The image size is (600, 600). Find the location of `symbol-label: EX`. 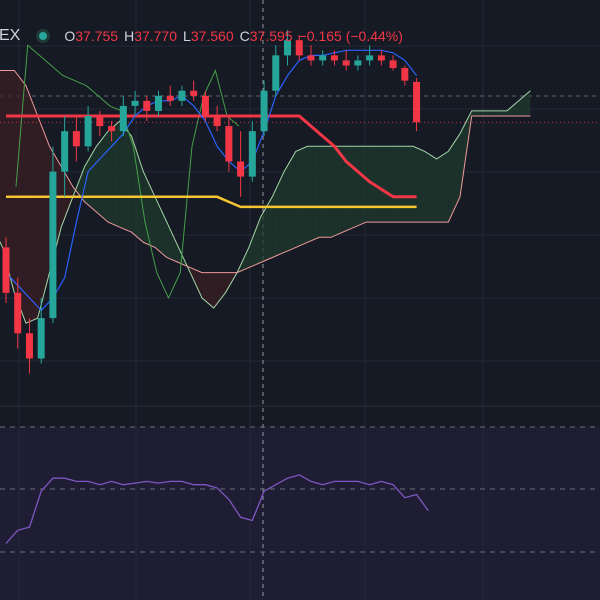

symbol-label: EX is located at coordinates (10, 35).